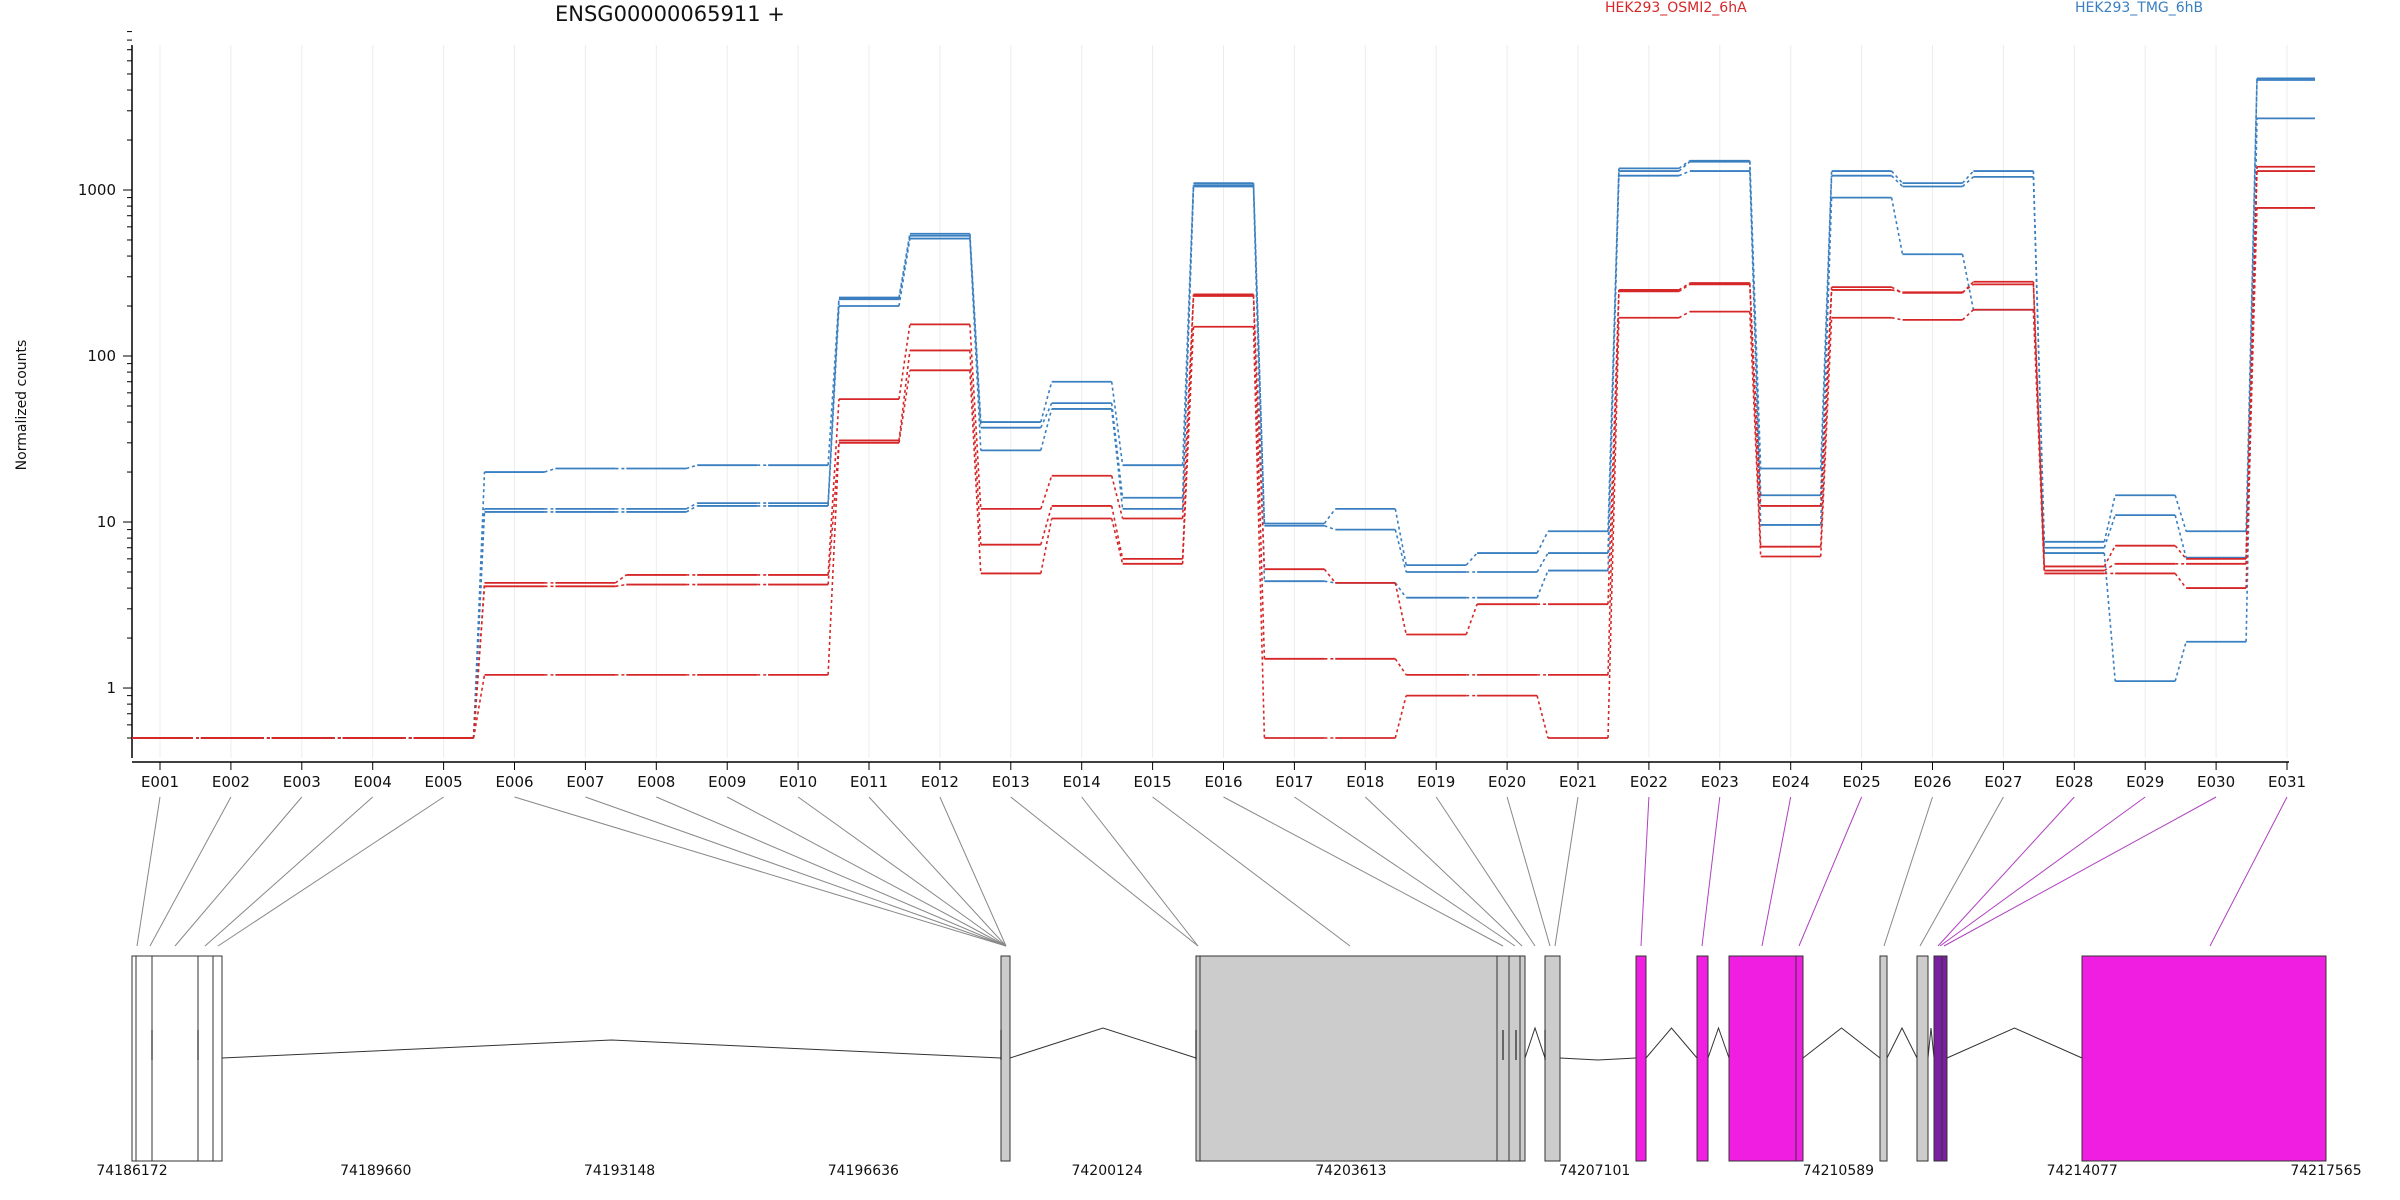 The width and height of the screenshot is (2400, 1200). Describe the element at coordinates (1791, 782) in the screenshot. I see `x-tick-label-E024: E024` at that location.